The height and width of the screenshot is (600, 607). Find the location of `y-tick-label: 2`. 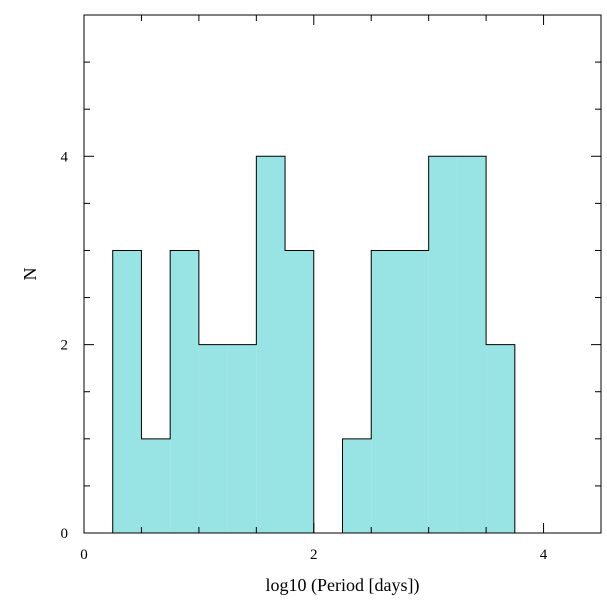

y-tick-label: 2 is located at coordinates (65, 346).